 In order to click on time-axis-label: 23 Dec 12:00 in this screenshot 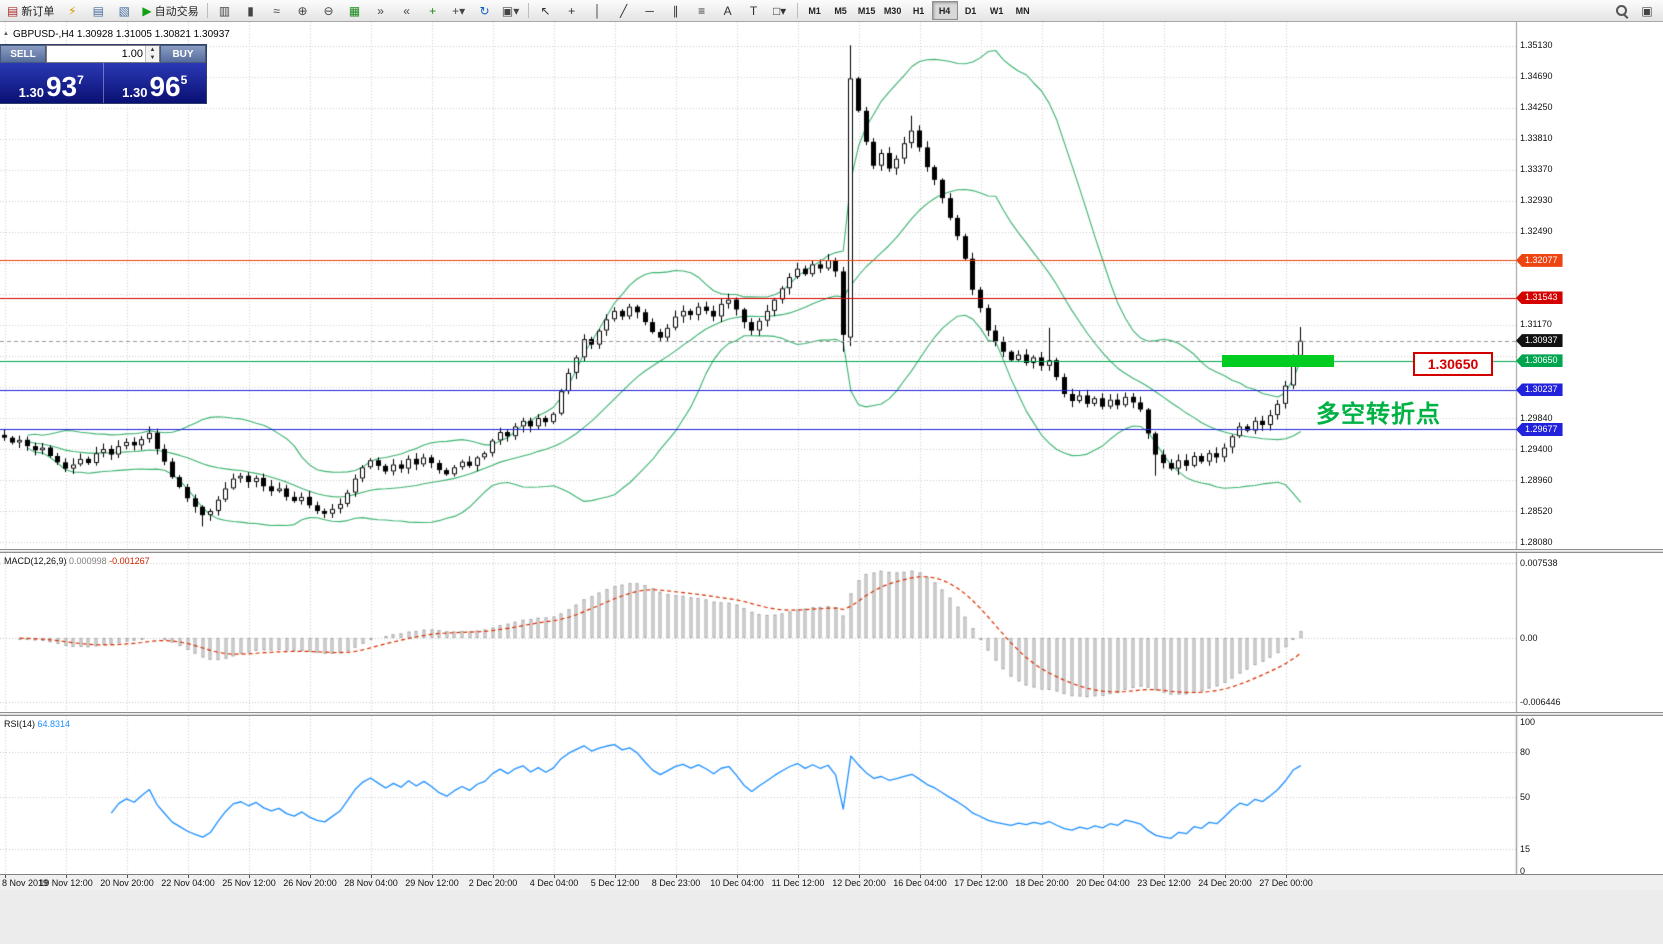, I will do `click(1164, 883)`.